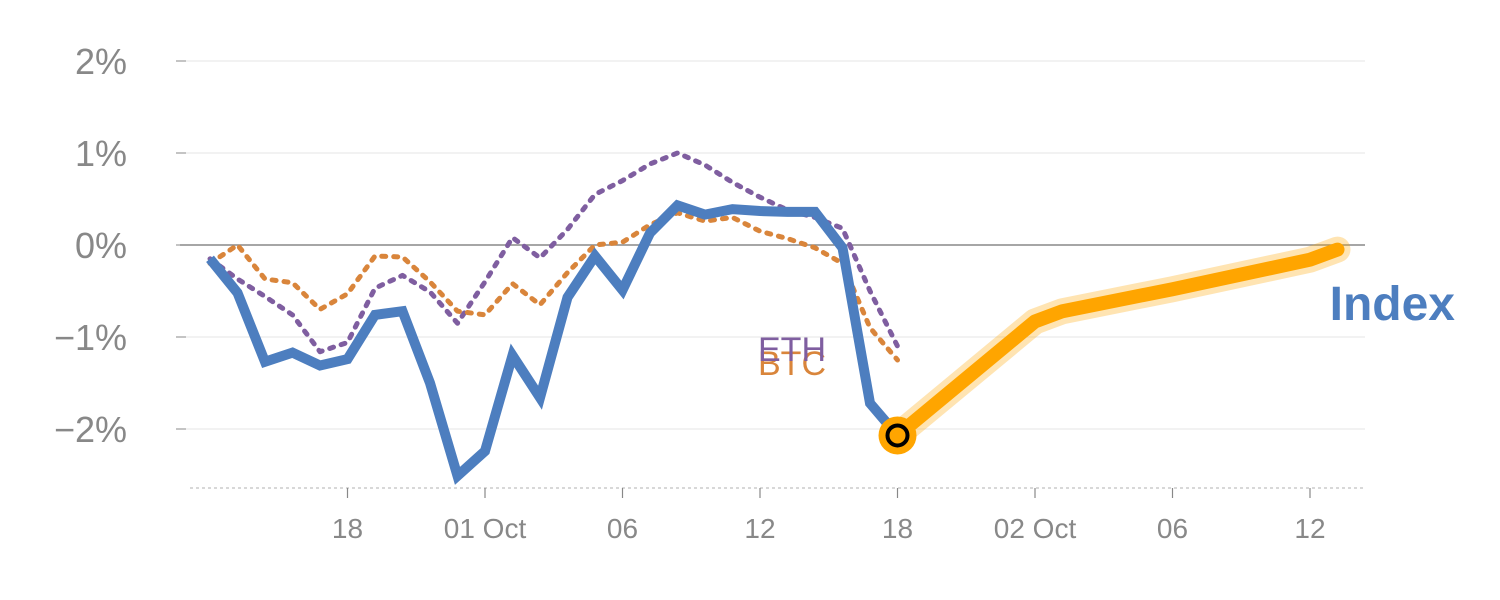 Image resolution: width=1500 pixels, height=600 pixels. I want to click on highlight-point, so click(897, 435).